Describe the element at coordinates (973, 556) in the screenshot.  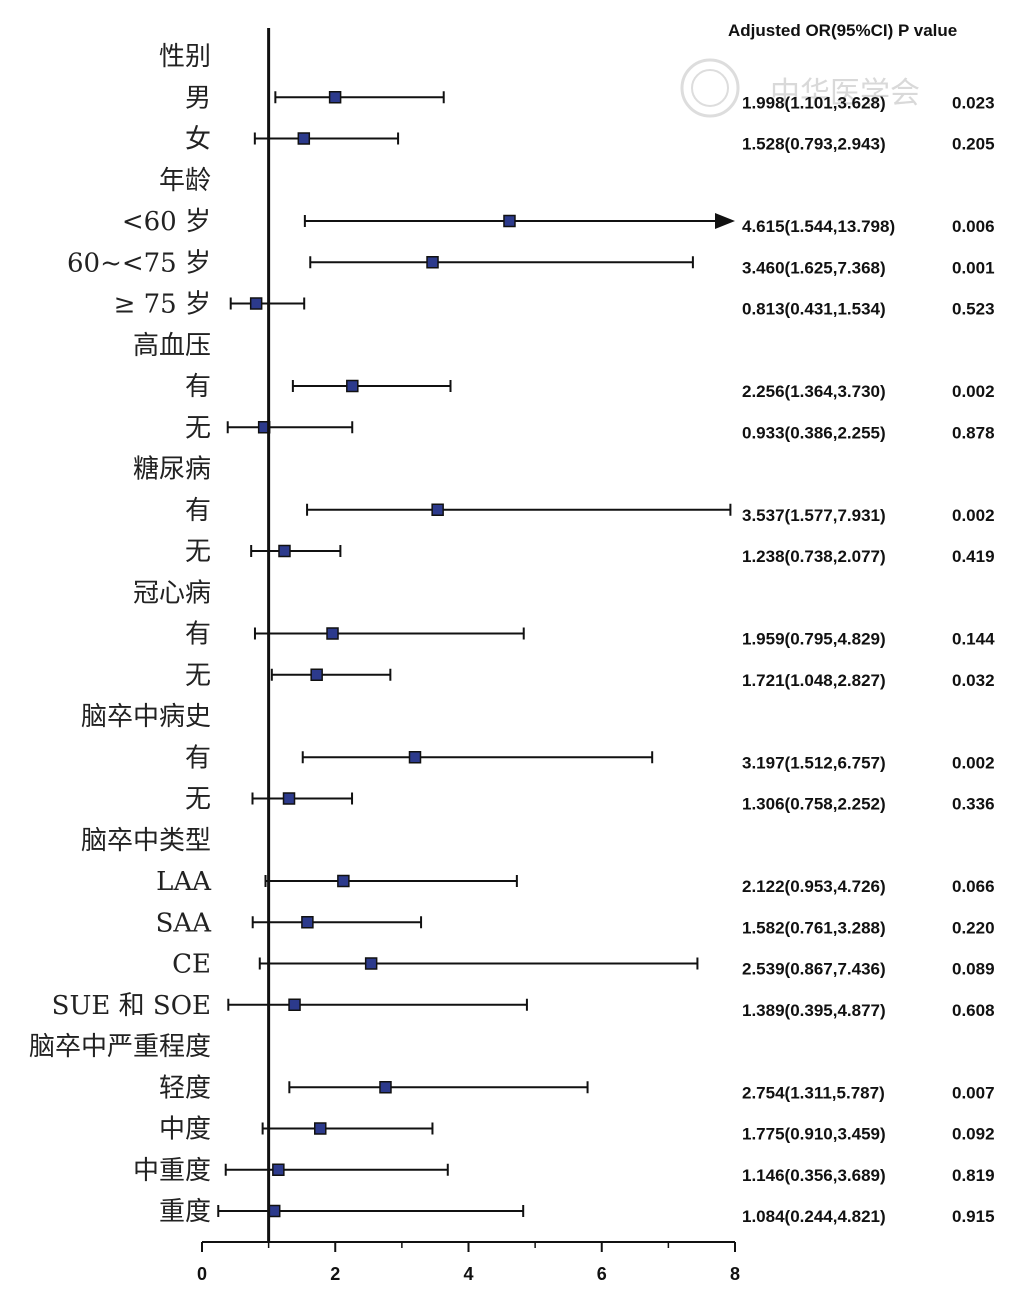
I see `p-value-text: 0.419` at that location.